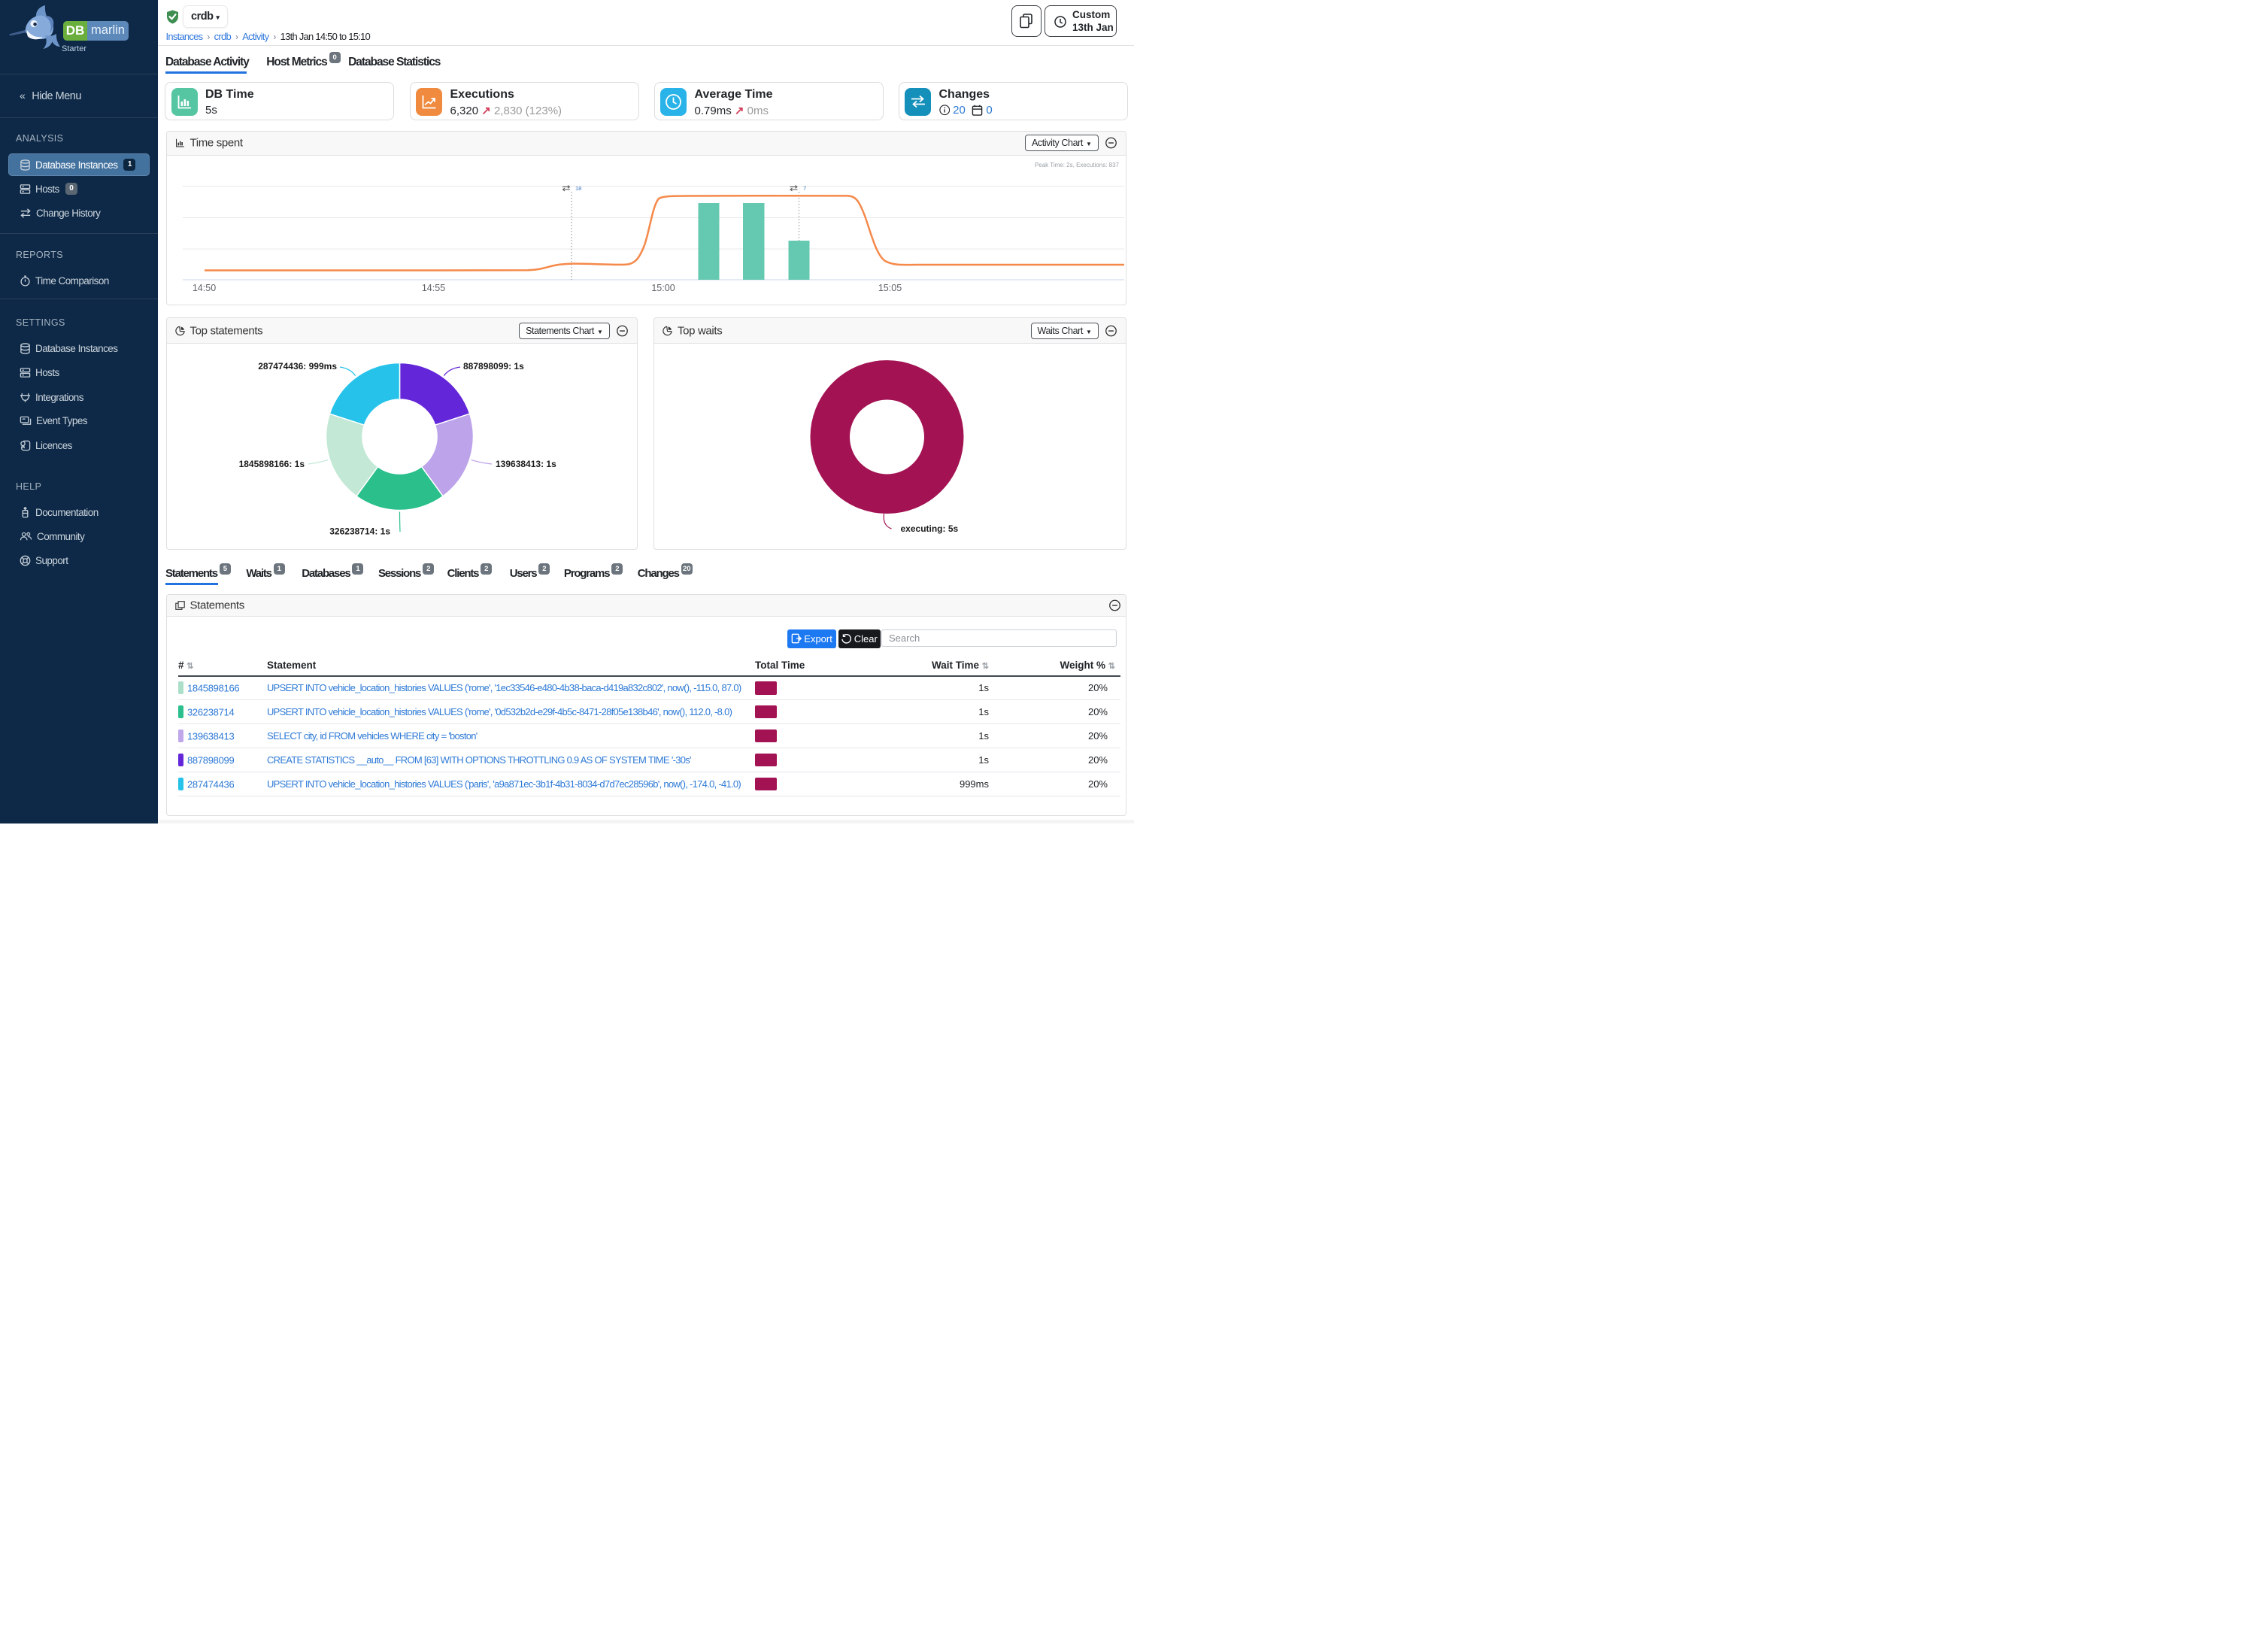 The image size is (2268, 1647). I want to click on svg-text: 7, so click(805, 188).